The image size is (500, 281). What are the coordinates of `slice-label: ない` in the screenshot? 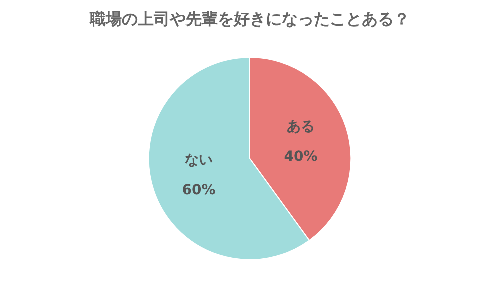 It's located at (199, 160).